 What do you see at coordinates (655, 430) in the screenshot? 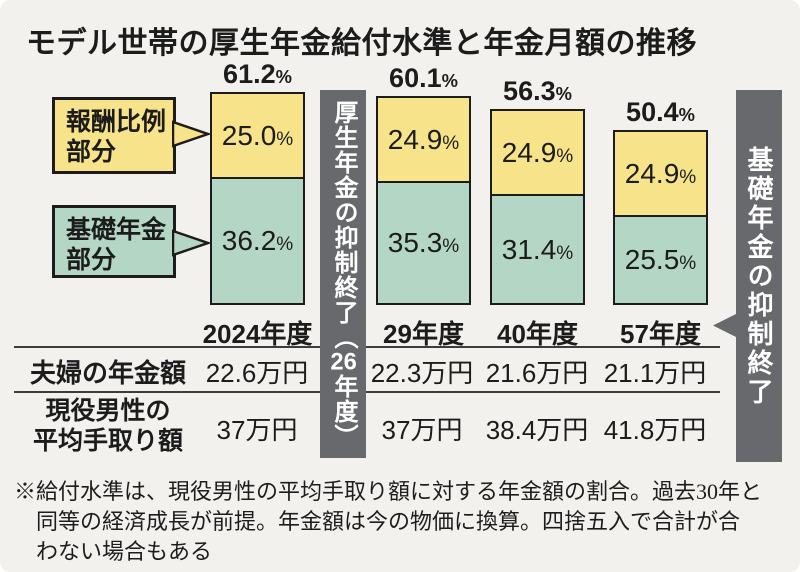
I see `table-cell: 41.8万円` at bounding box center [655, 430].